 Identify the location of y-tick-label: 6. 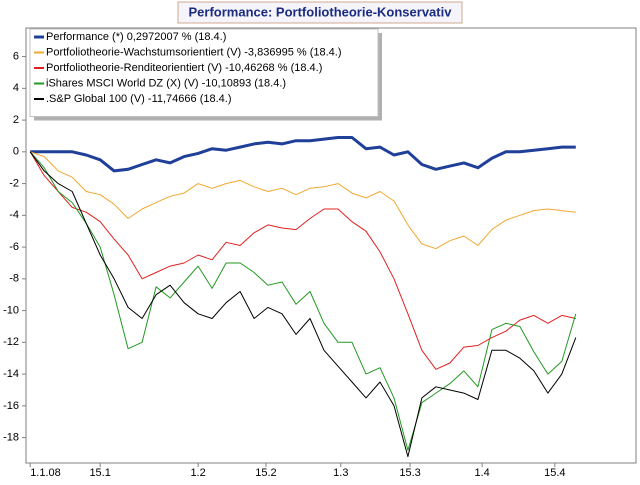
(16, 56).